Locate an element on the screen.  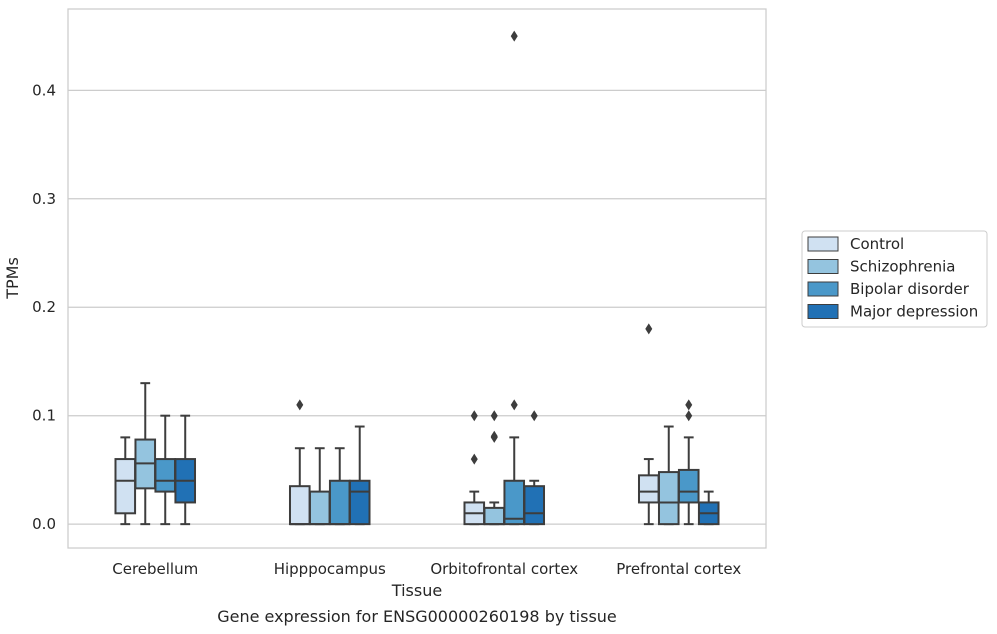
x-tick-label: Cerebellum is located at coordinates (155, 569).